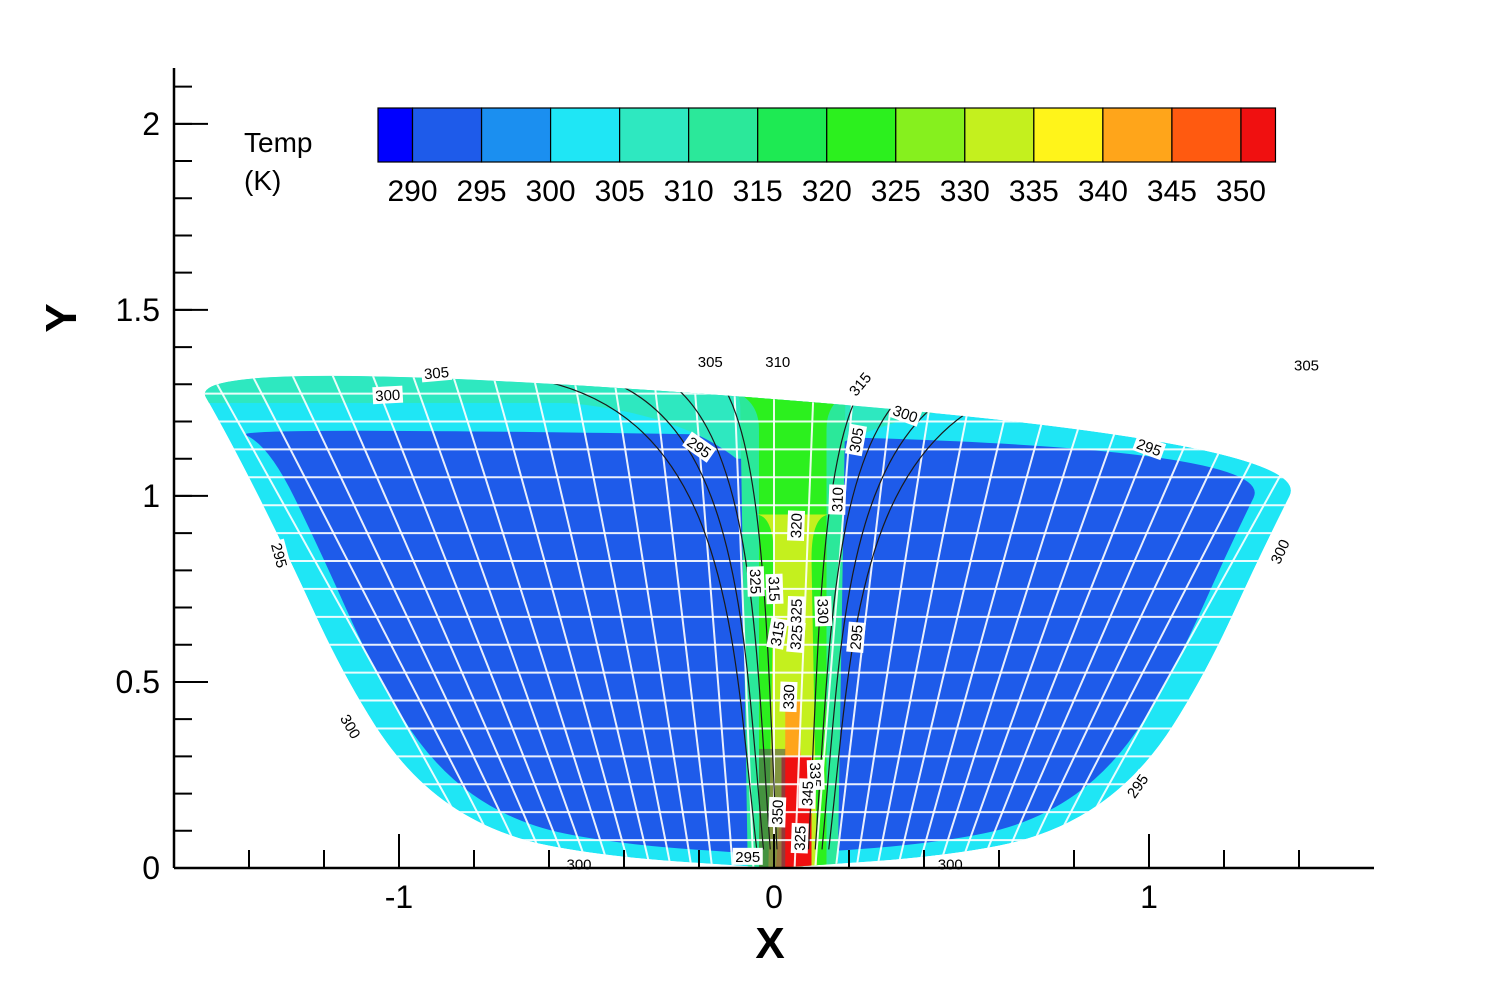  What do you see at coordinates (278, 142) in the screenshot?
I see `legend-title: Temp` at bounding box center [278, 142].